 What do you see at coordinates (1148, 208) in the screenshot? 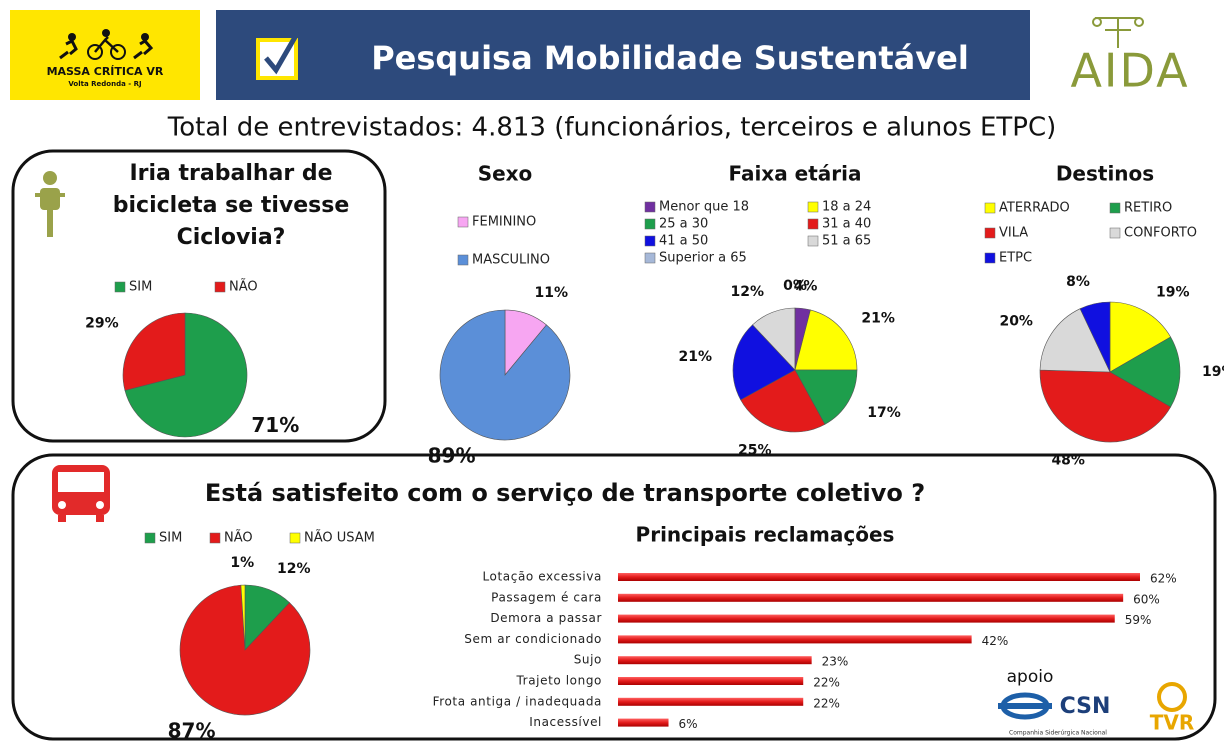
I see `legend-label: RETIRO` at bounding box center [1148, 208].